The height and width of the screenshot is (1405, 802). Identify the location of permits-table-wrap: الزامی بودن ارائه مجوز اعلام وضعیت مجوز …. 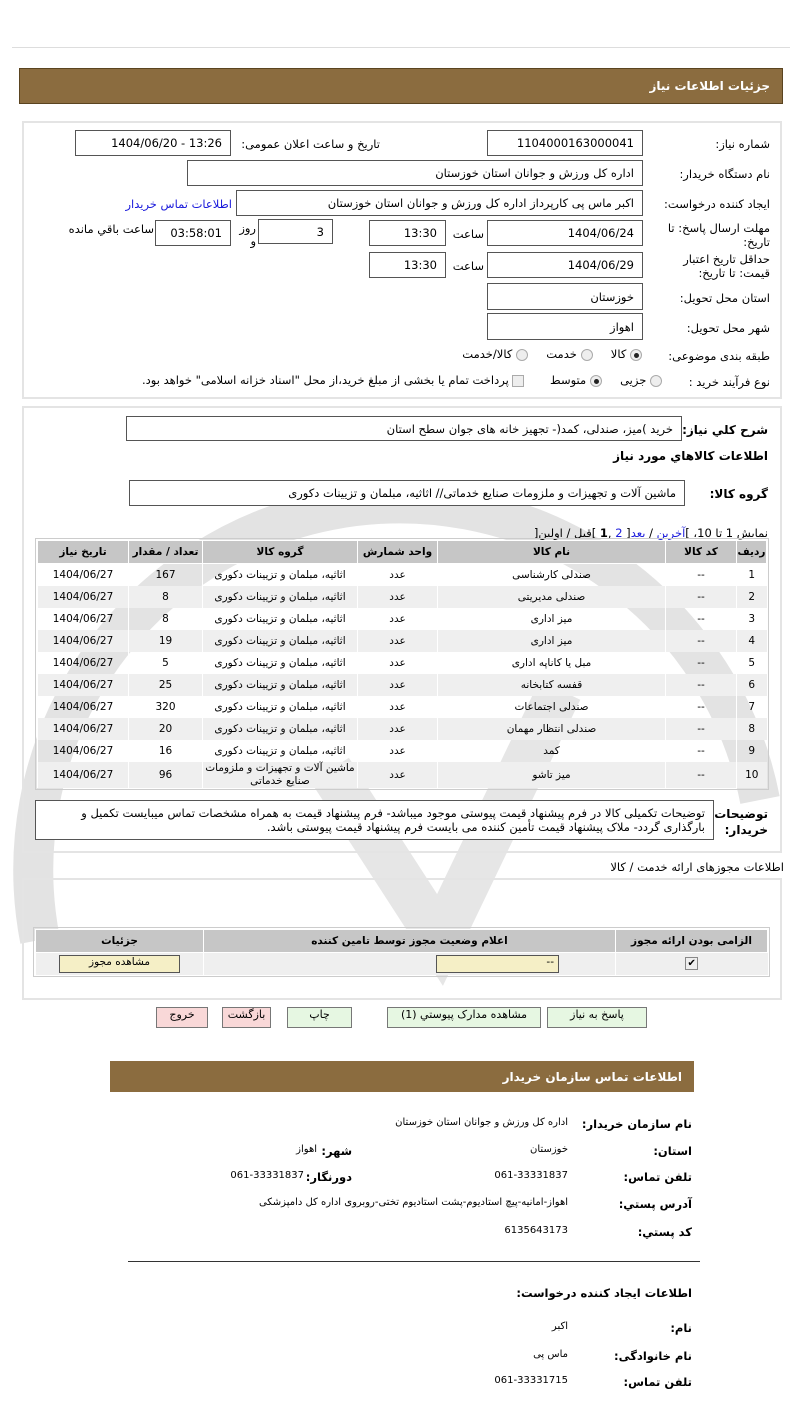
(401, 952).